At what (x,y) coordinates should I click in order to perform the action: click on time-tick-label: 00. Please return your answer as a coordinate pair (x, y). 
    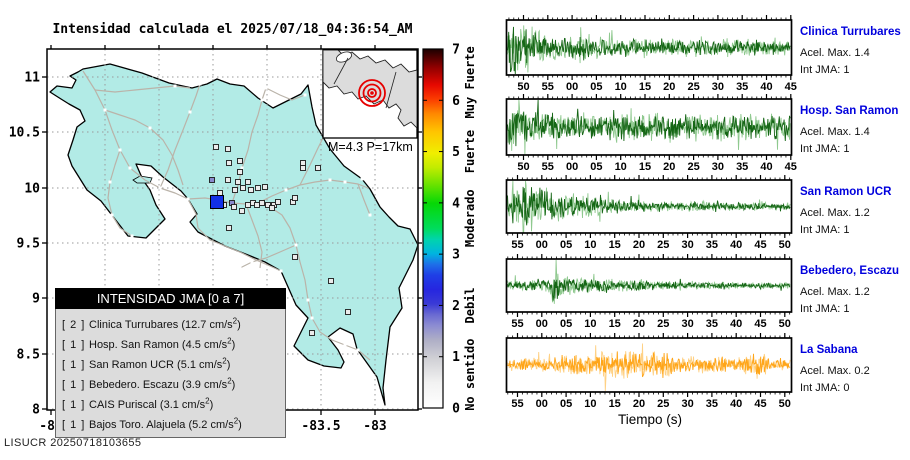
    Looking at the image, I should click on (542, 245).